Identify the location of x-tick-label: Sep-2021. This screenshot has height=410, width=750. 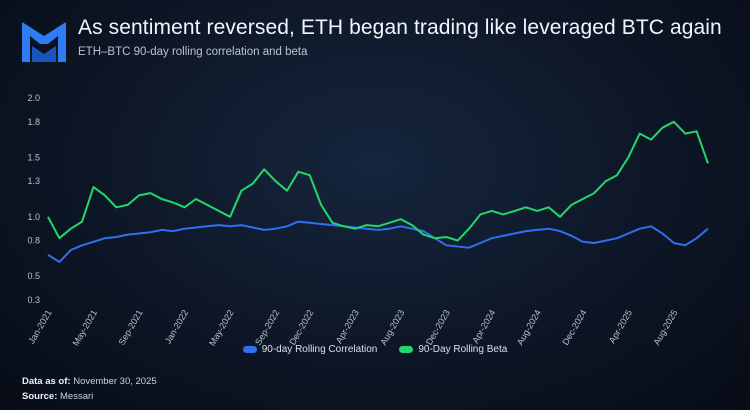
(131, 327).